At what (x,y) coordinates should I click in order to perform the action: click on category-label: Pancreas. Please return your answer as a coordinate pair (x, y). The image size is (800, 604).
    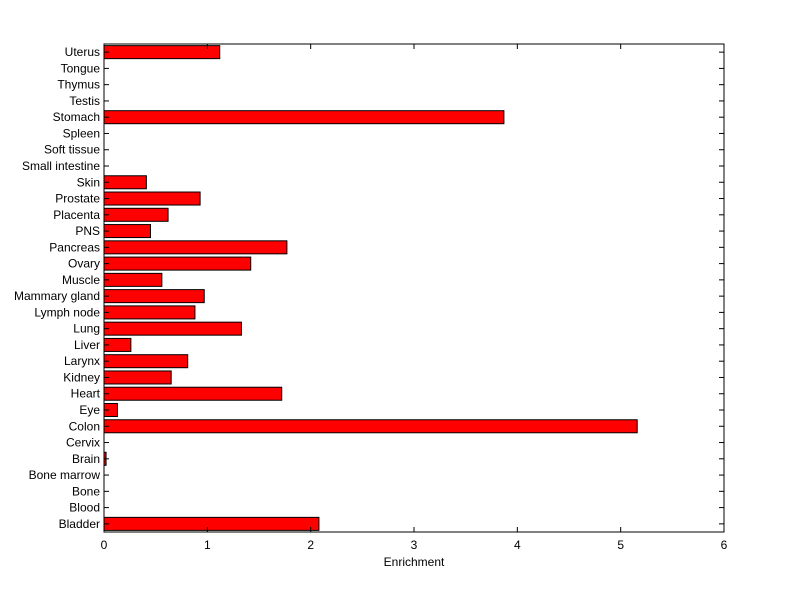
    Looking at the image, I should click on (74, 247).